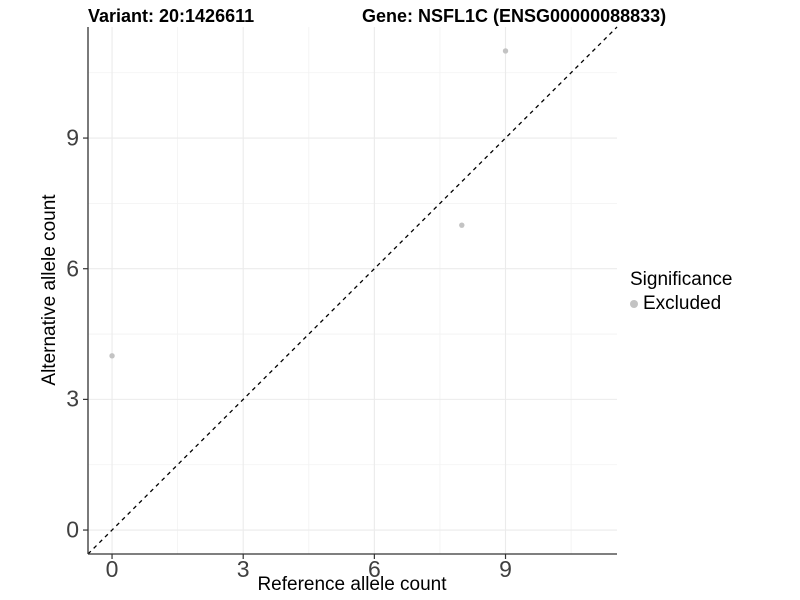 This screenshot has height=600, width=800. I want to click on plot-title-variant: Variant: 20:1426611, so click(171, 16).